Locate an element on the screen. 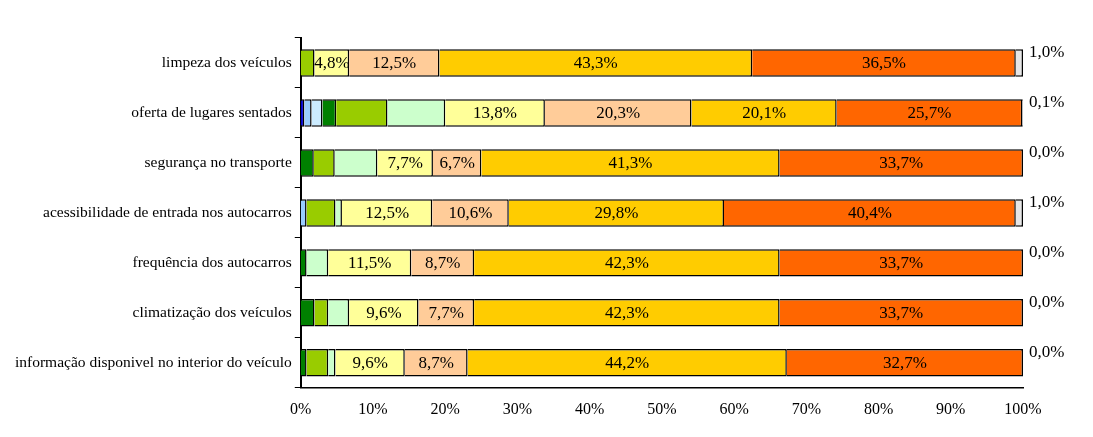 The height and width of the screenshot is (437, 1093). data-label: 40,4% is located at coordinates (869, 213).